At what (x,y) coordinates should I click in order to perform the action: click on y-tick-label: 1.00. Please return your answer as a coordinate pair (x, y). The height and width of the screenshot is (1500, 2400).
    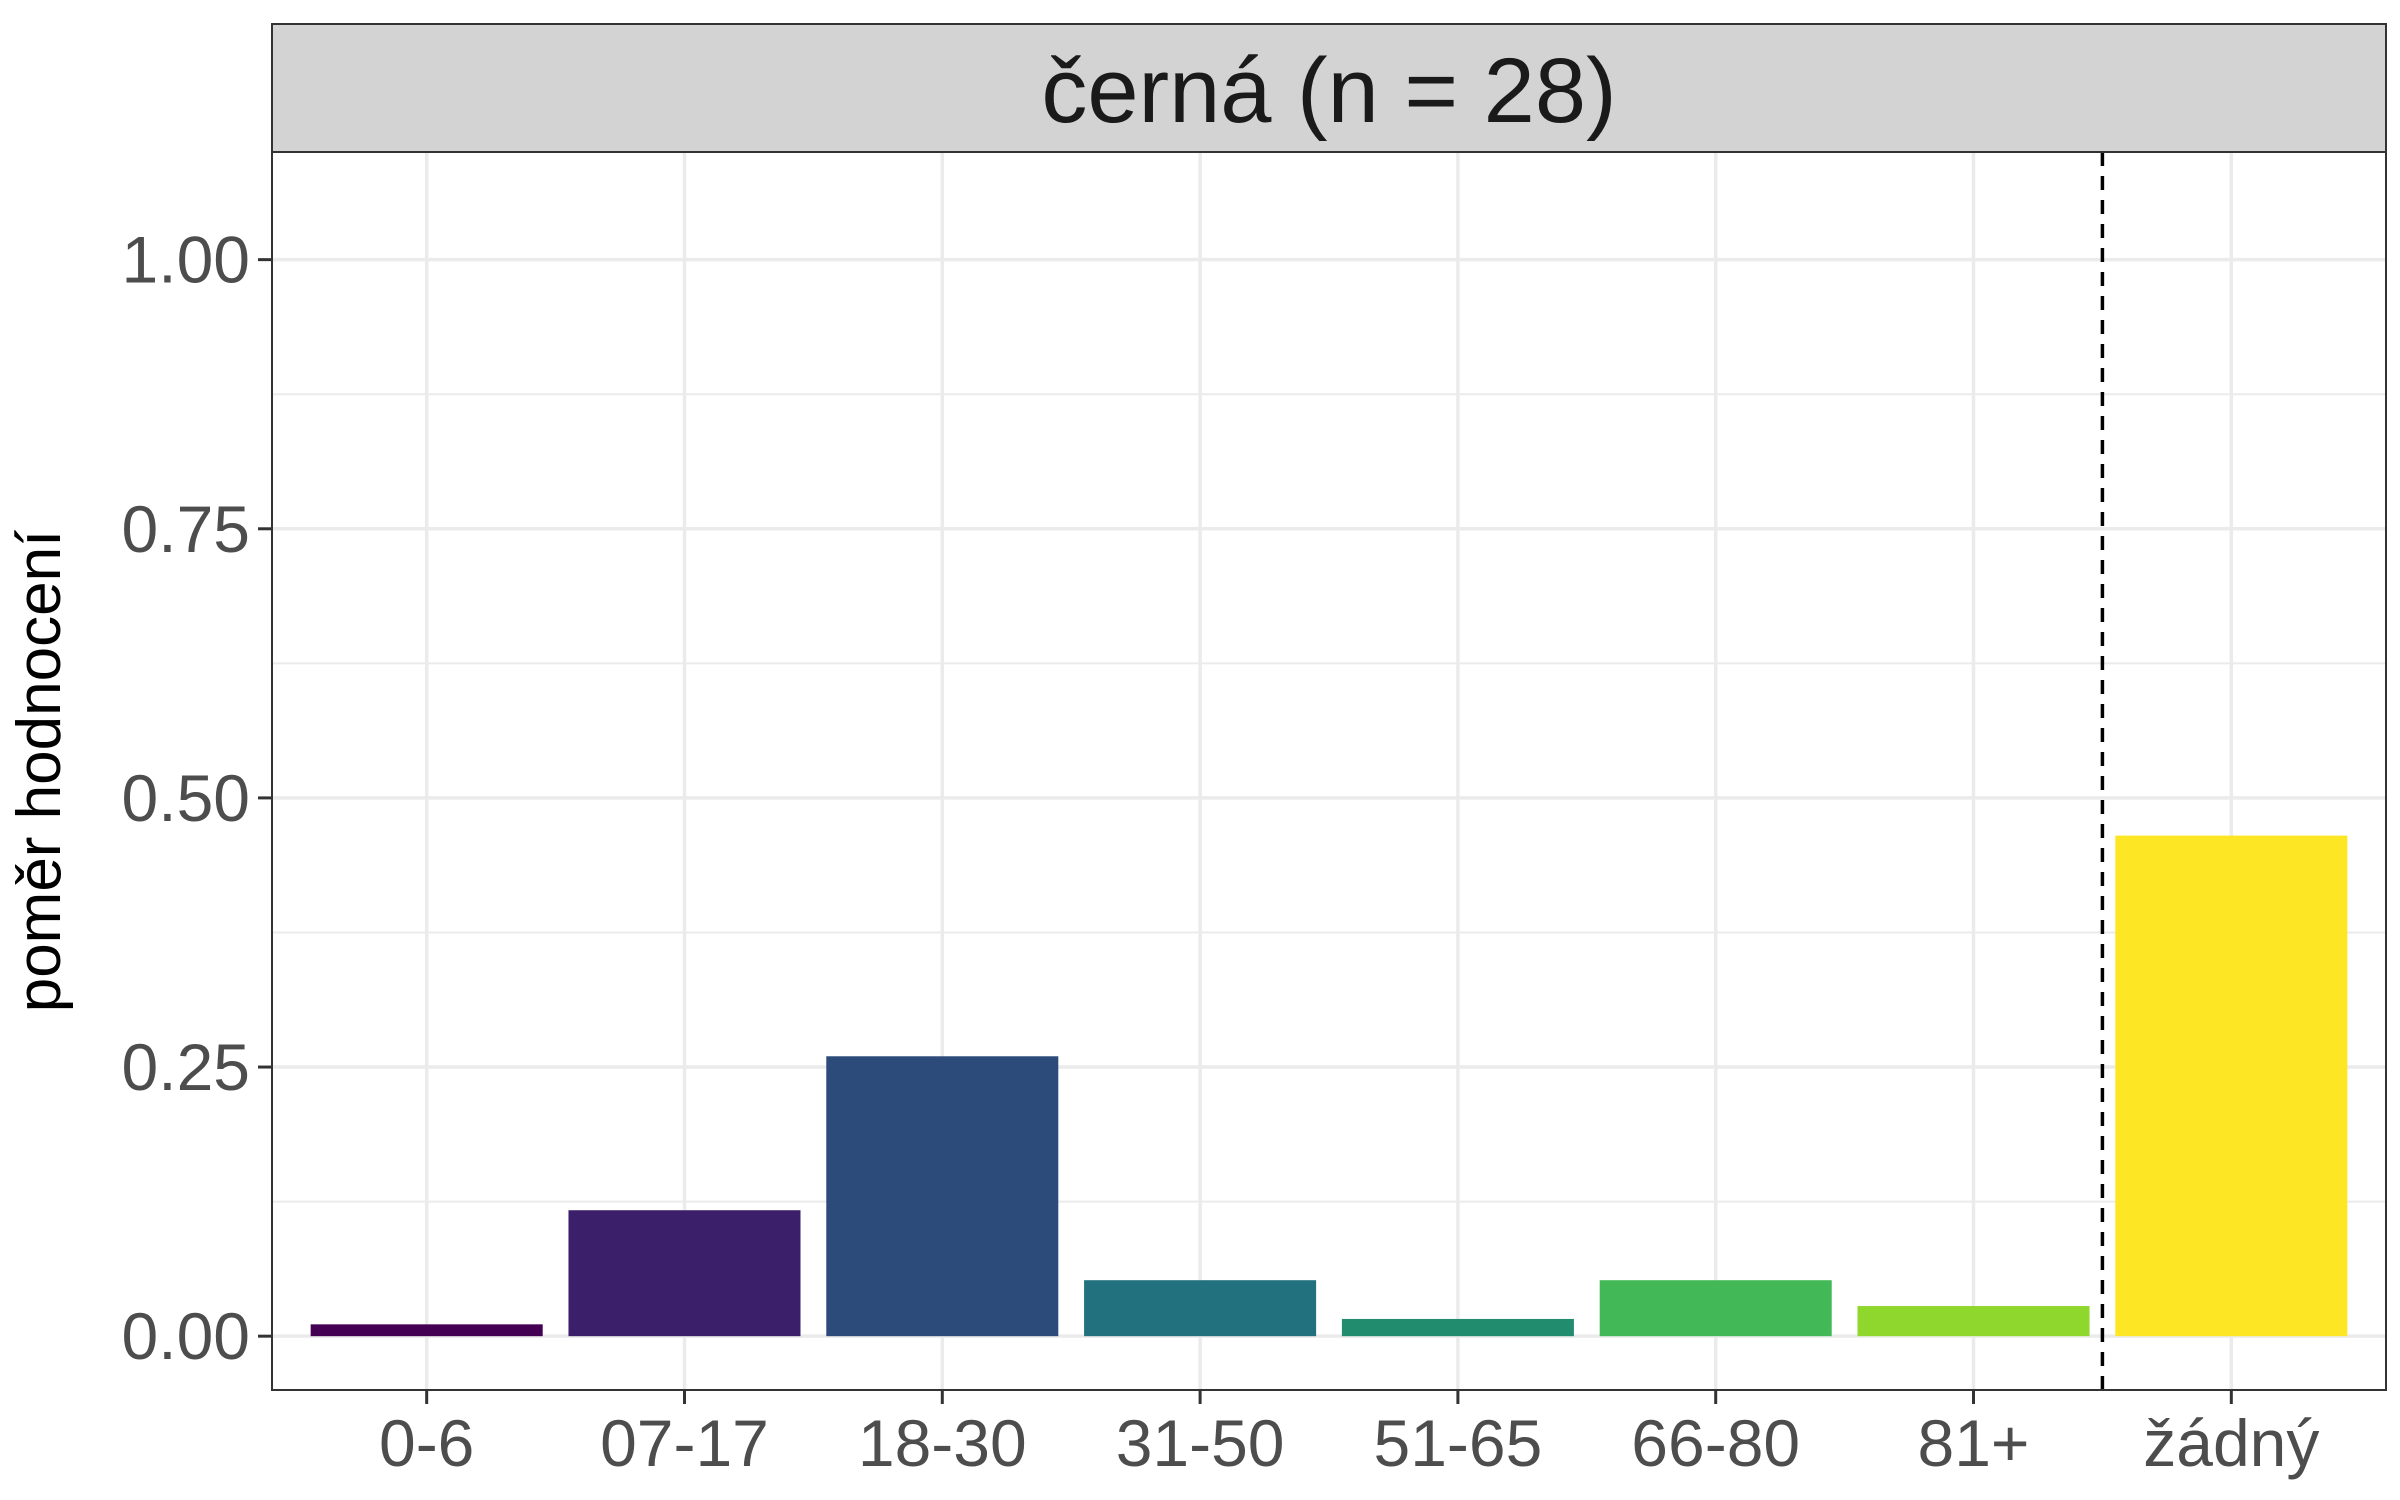
    Looking at the image, I should click on (186, 260).